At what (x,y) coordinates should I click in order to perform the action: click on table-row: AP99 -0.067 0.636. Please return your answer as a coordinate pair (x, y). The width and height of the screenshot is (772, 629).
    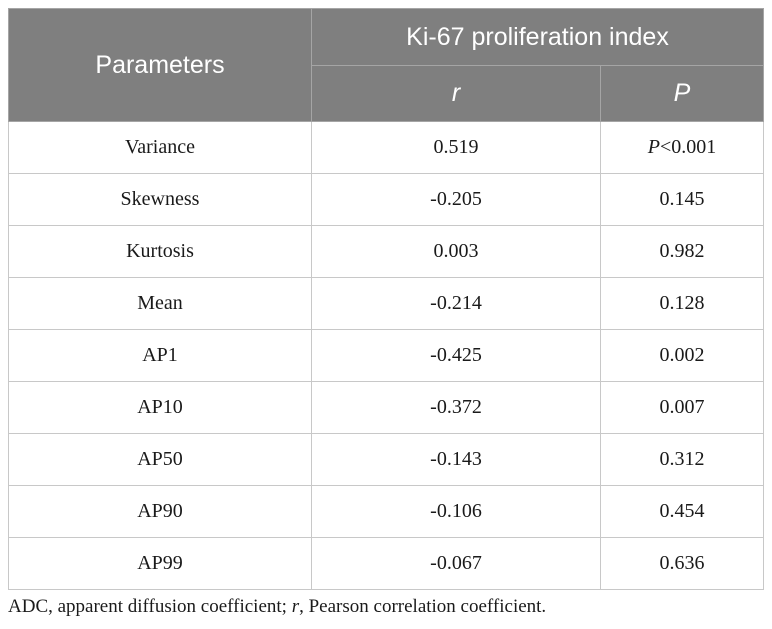
    Looking at the image, I should click on (386, 563).